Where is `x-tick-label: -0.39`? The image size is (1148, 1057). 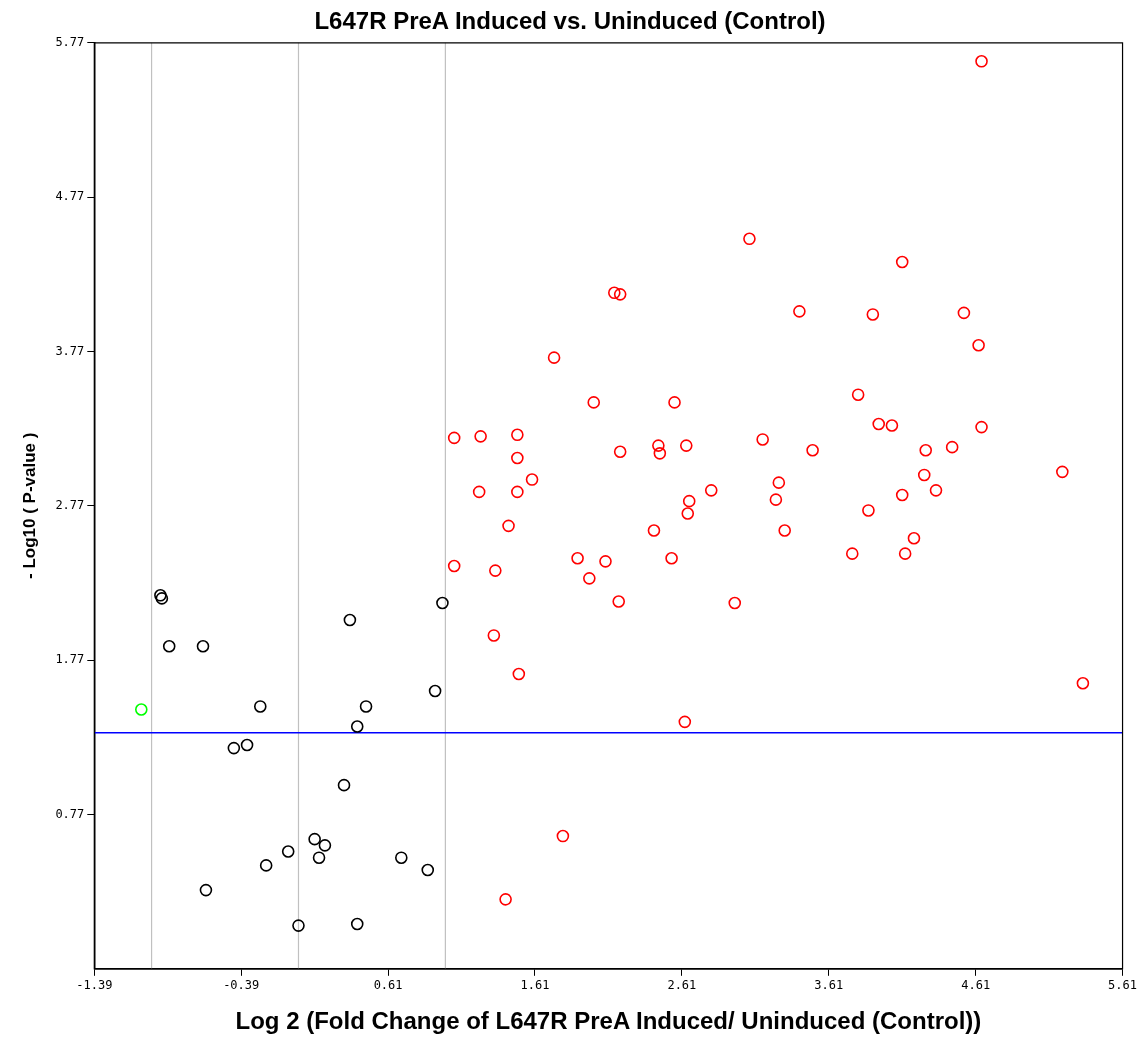 x-tick-label: -0.39 is located at coordinates (241, 985).